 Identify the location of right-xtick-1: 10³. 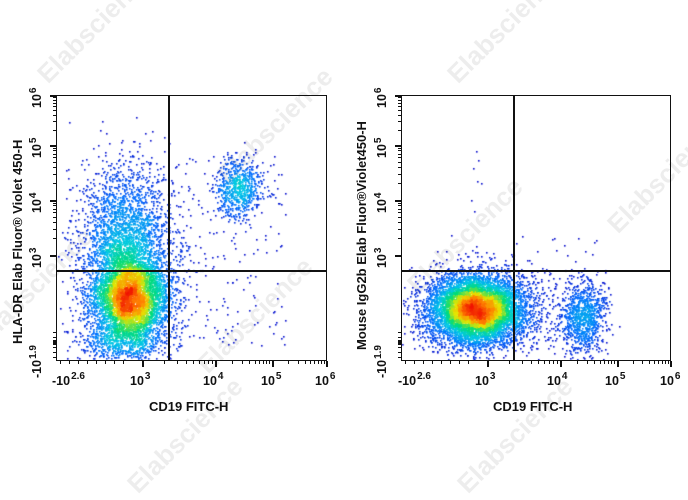
(485, 380).